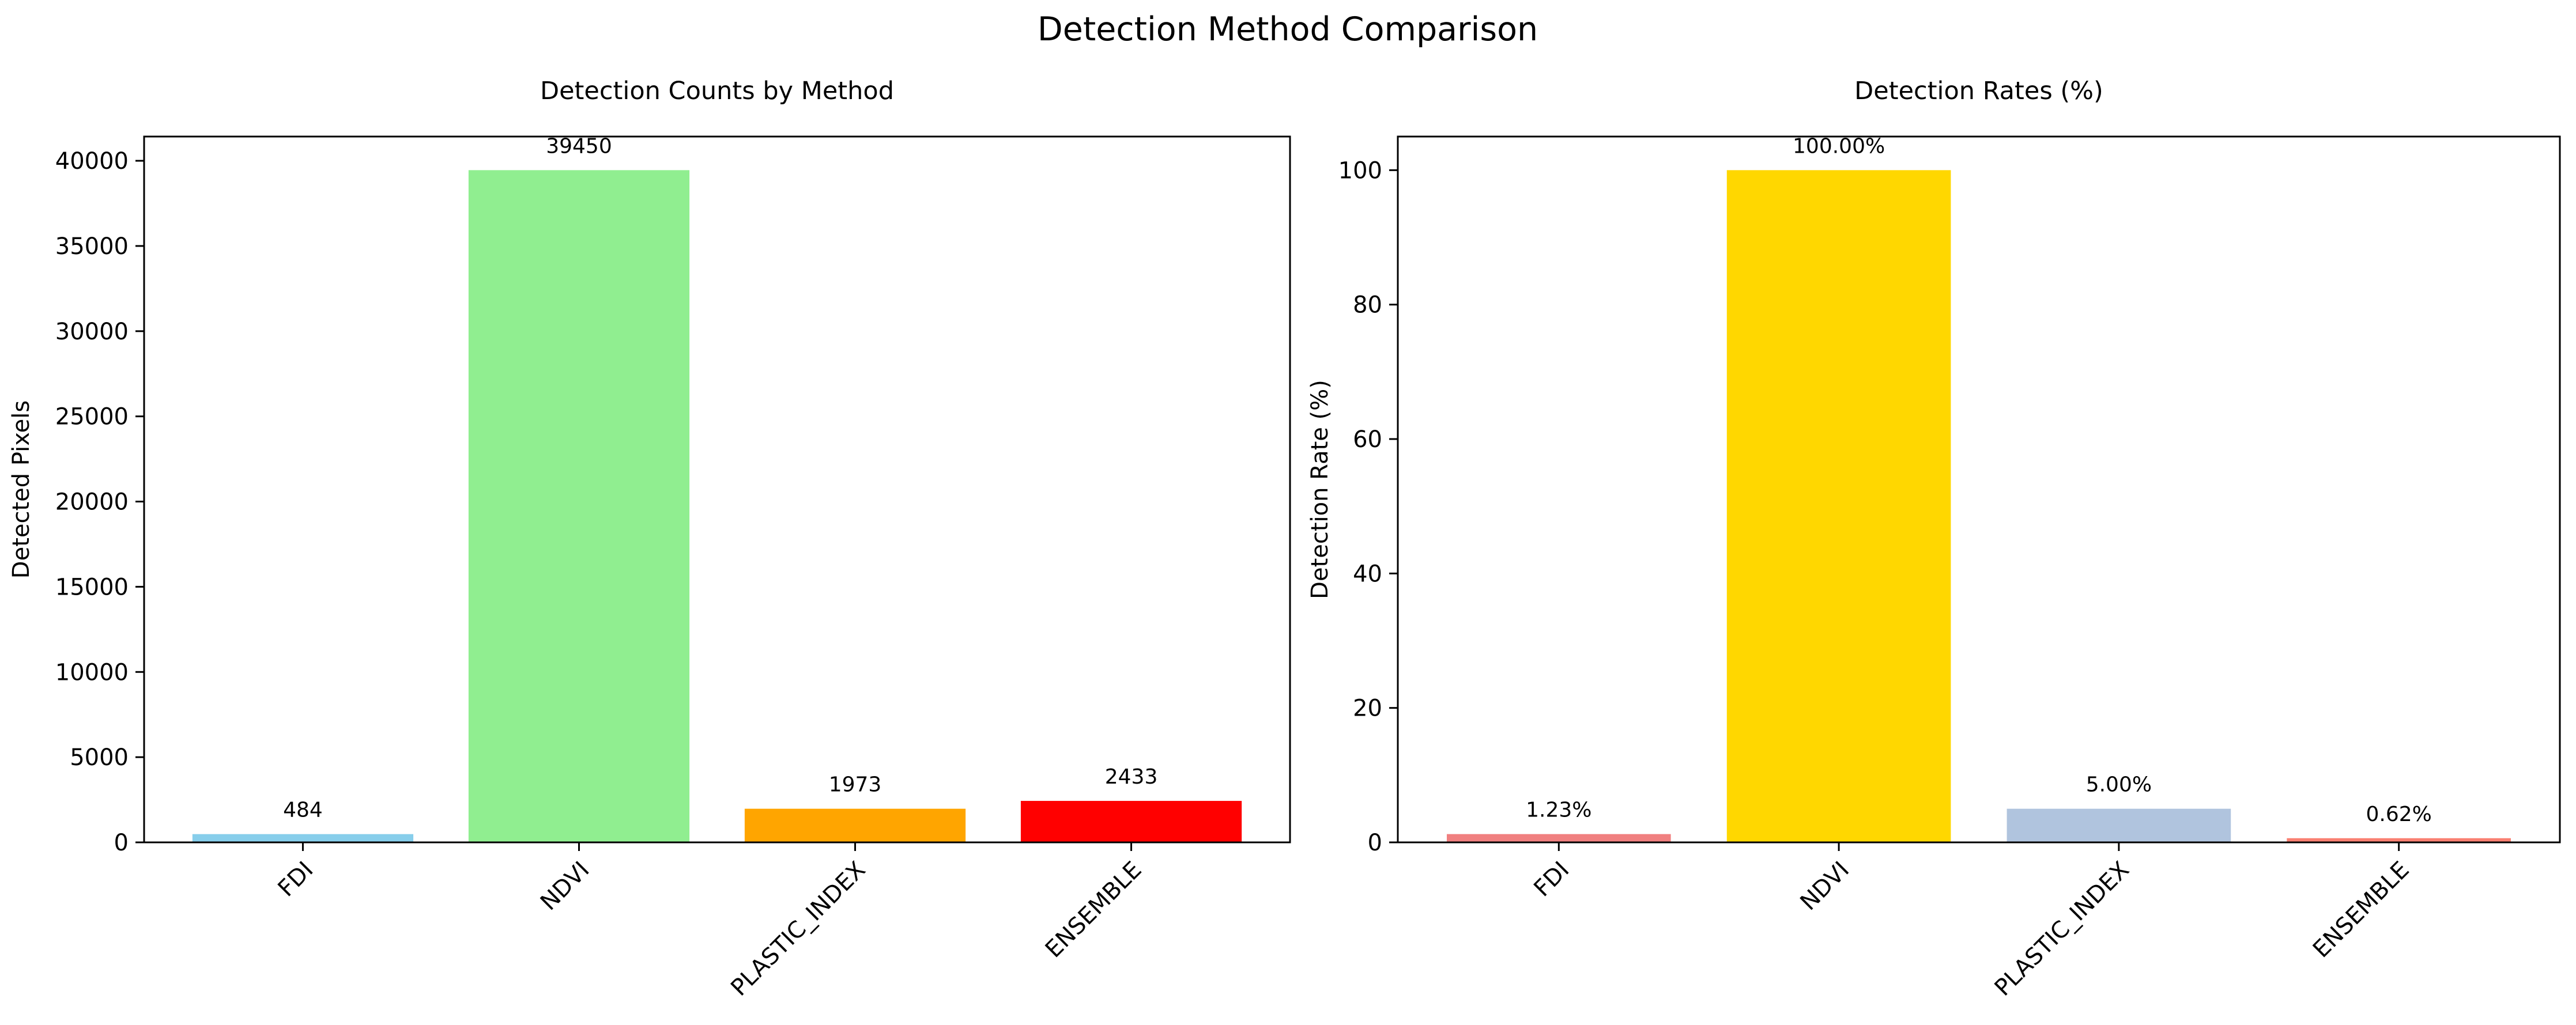 Image resolution: width=2576 pixels, height=1025 pixels. What do you see at coordinates (92, 246) in the screenshot?
I see `y-tick-label: 35000` at bounding box center [92, 246].